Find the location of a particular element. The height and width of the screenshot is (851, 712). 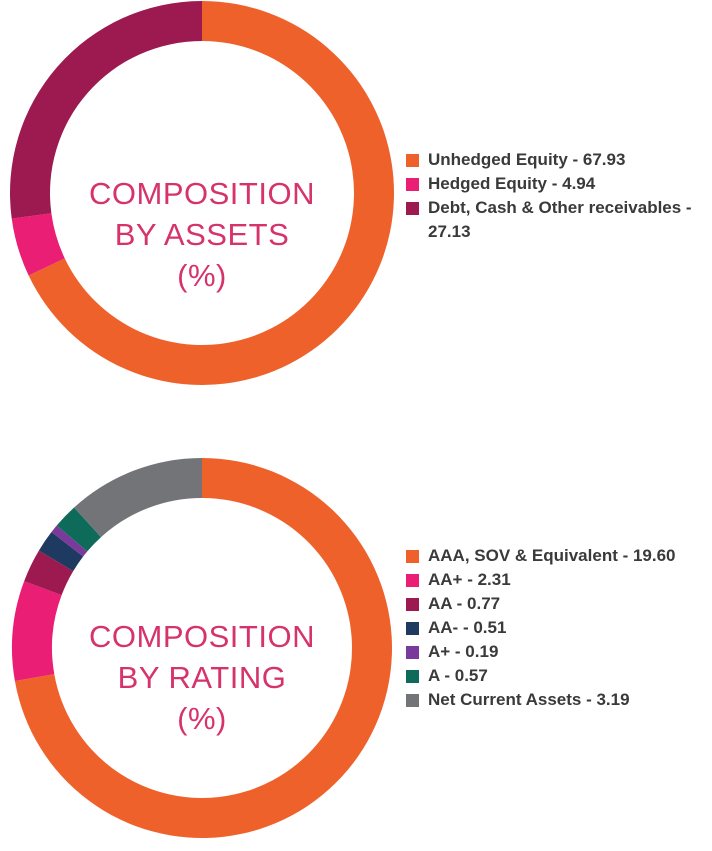

legend-item-assets-1: Hedged Equity - 4.94 is located at coordinates (556, 184).